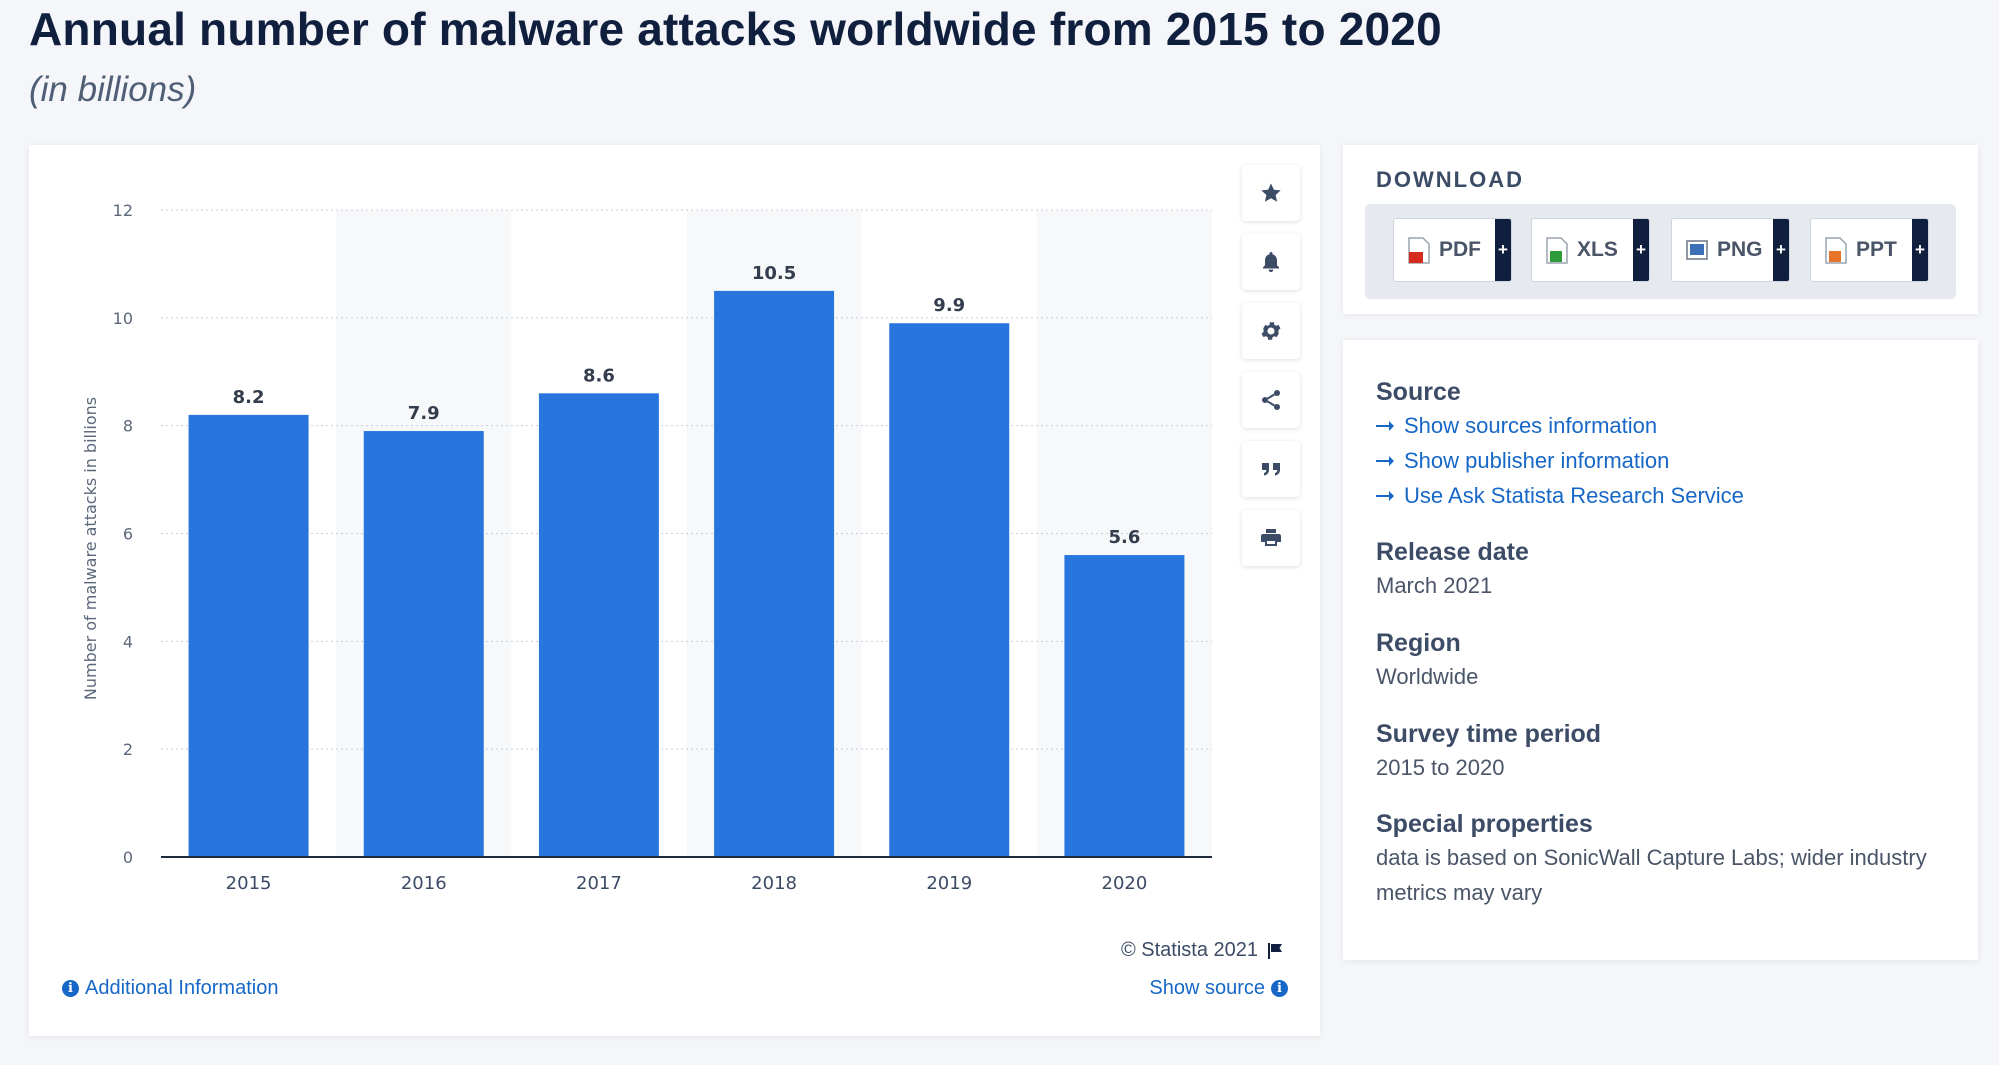  Describe the element at coordinates (249, 883) in the screenshot. I see `x-tick-label: 2015` at that location.